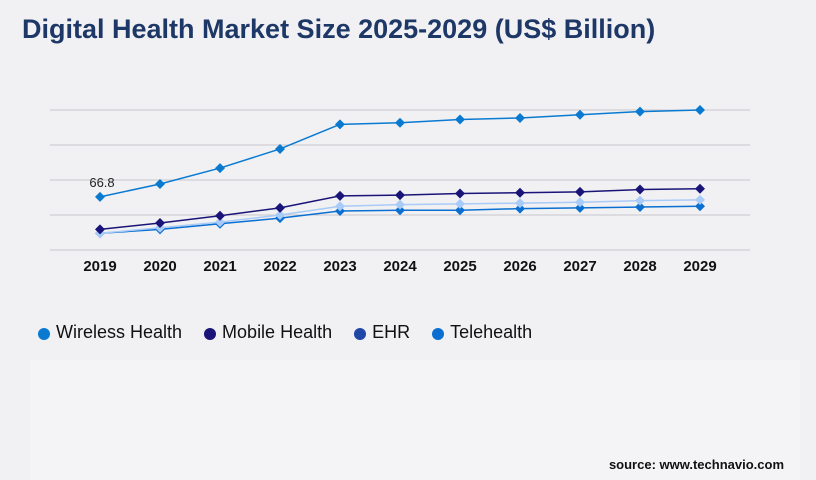 The height and width of the screenshot is (480, 816). Describe the element at coordinates (696, 464) in the screenshot. I see `source-text: source: www.technavio.com` at that location.